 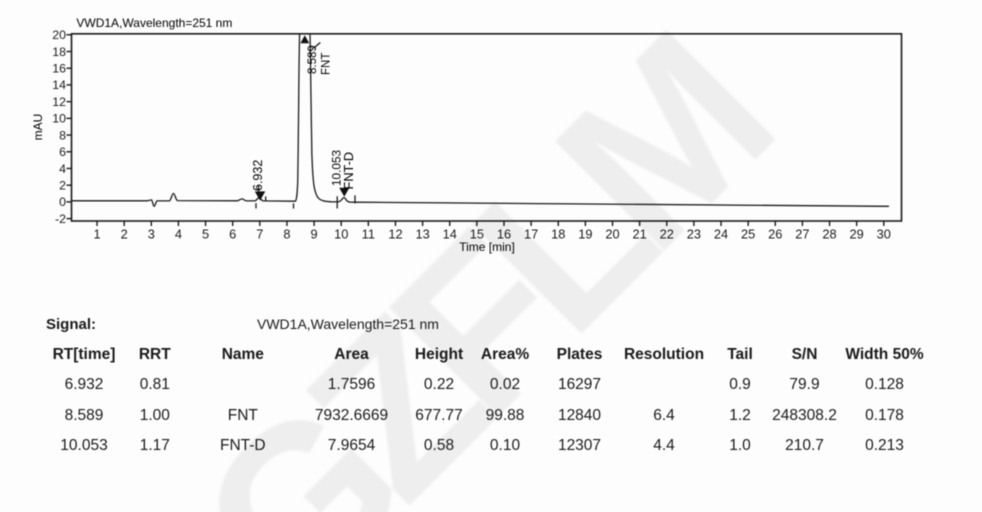 What do you see at coordinates (60, 219) in the screenshot?
I see `svg-text: -2` at bounding box center [60, 219].